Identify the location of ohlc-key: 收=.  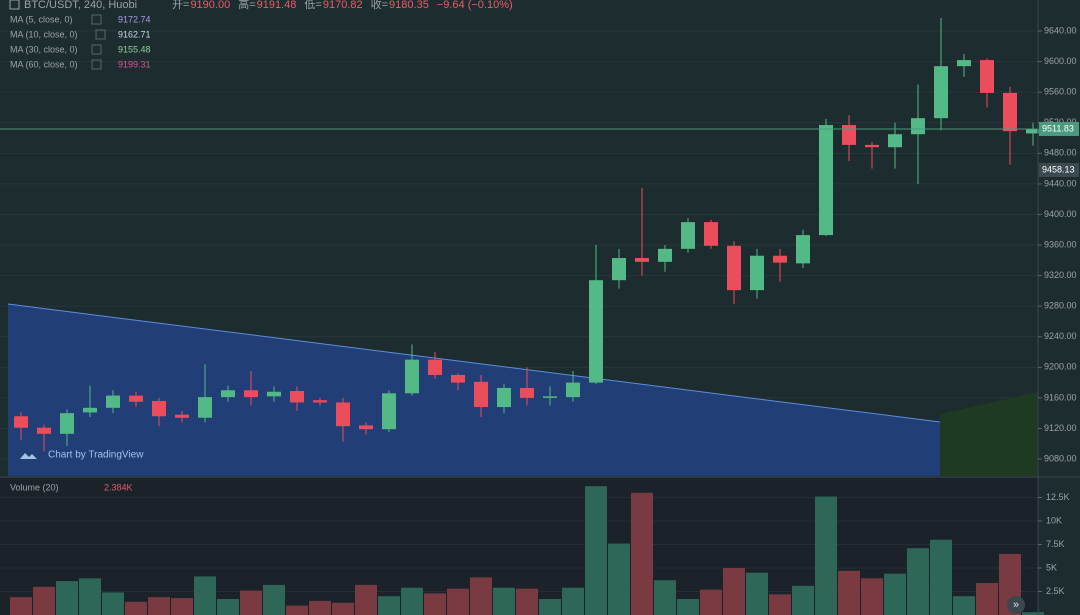
(379, 5).